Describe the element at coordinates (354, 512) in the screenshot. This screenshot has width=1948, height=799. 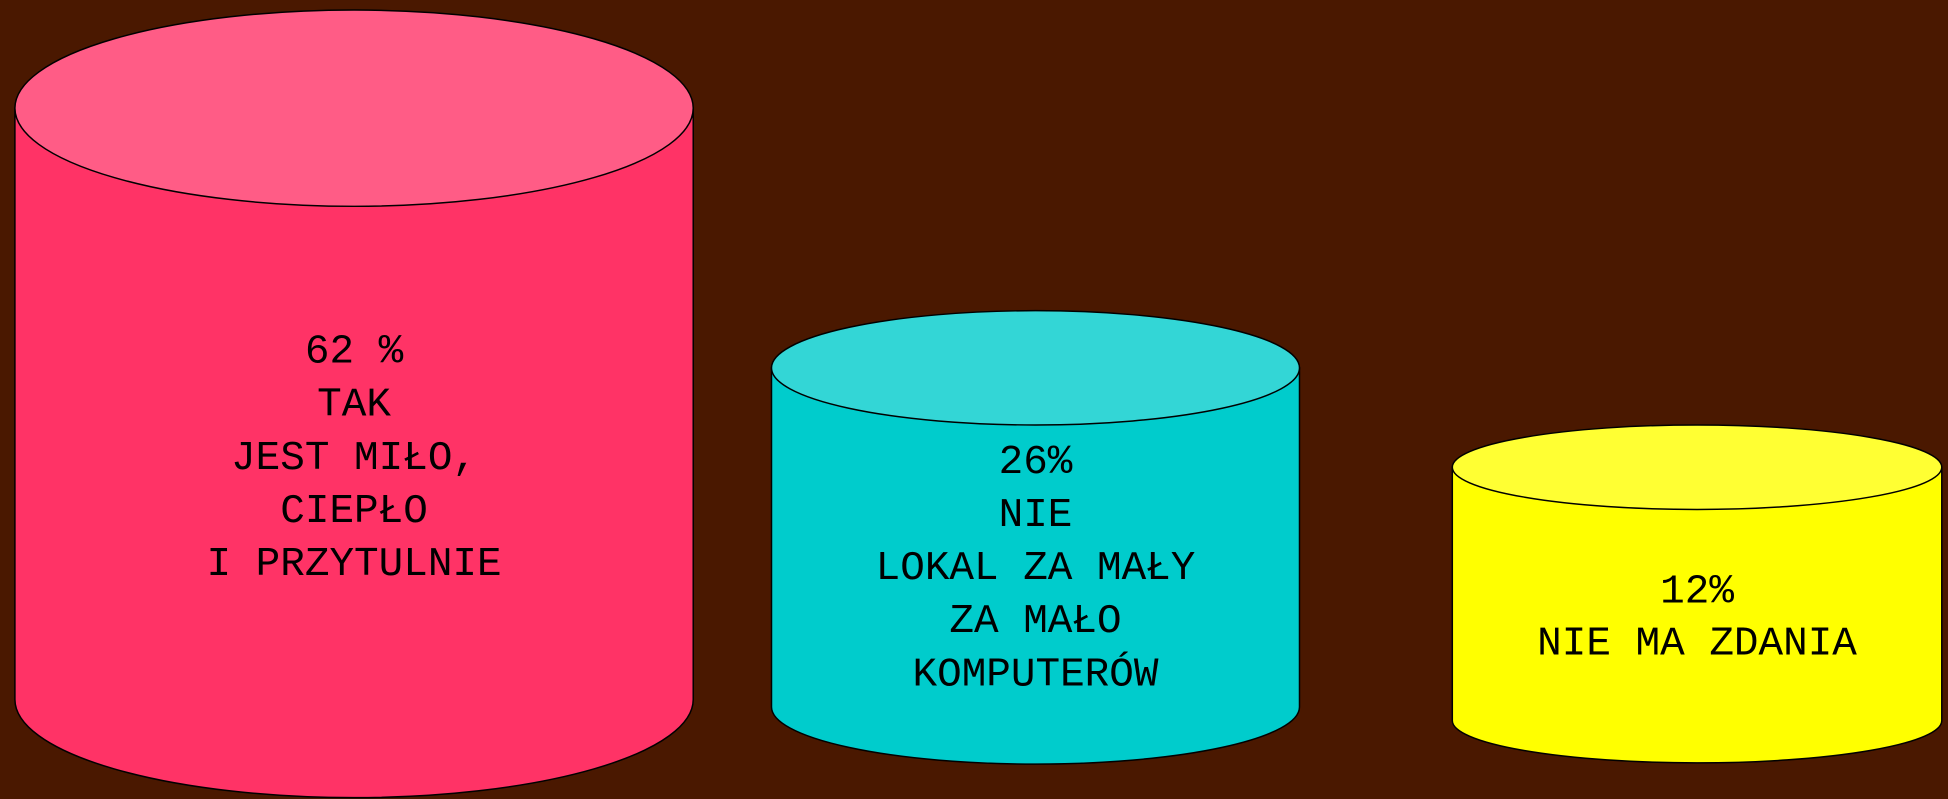
I see `cylinder-label: CIEPŁO` at that location.